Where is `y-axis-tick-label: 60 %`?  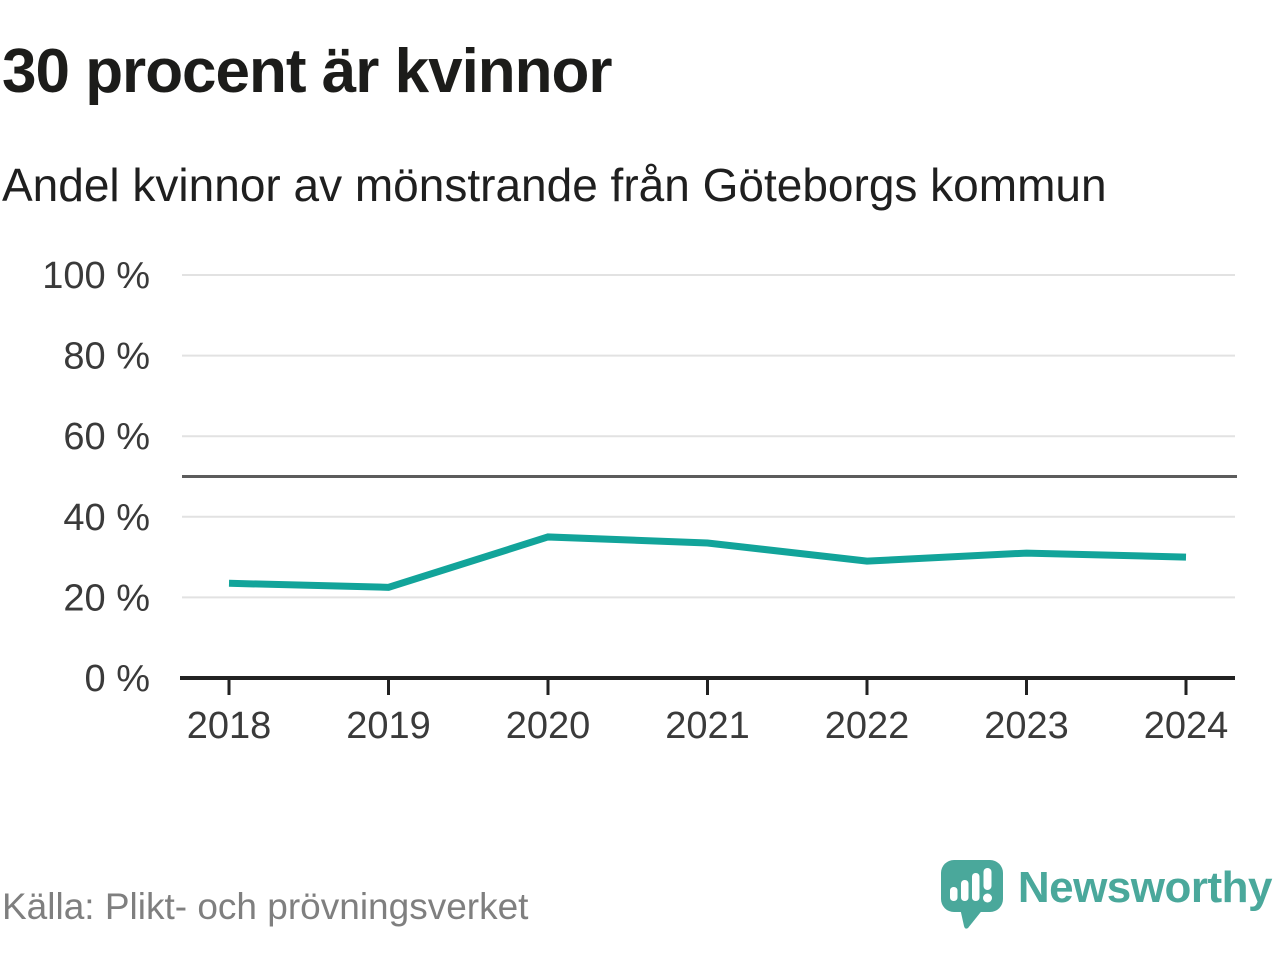 y-axis-tick-label: 60 % is located at coordinates (106, 437).